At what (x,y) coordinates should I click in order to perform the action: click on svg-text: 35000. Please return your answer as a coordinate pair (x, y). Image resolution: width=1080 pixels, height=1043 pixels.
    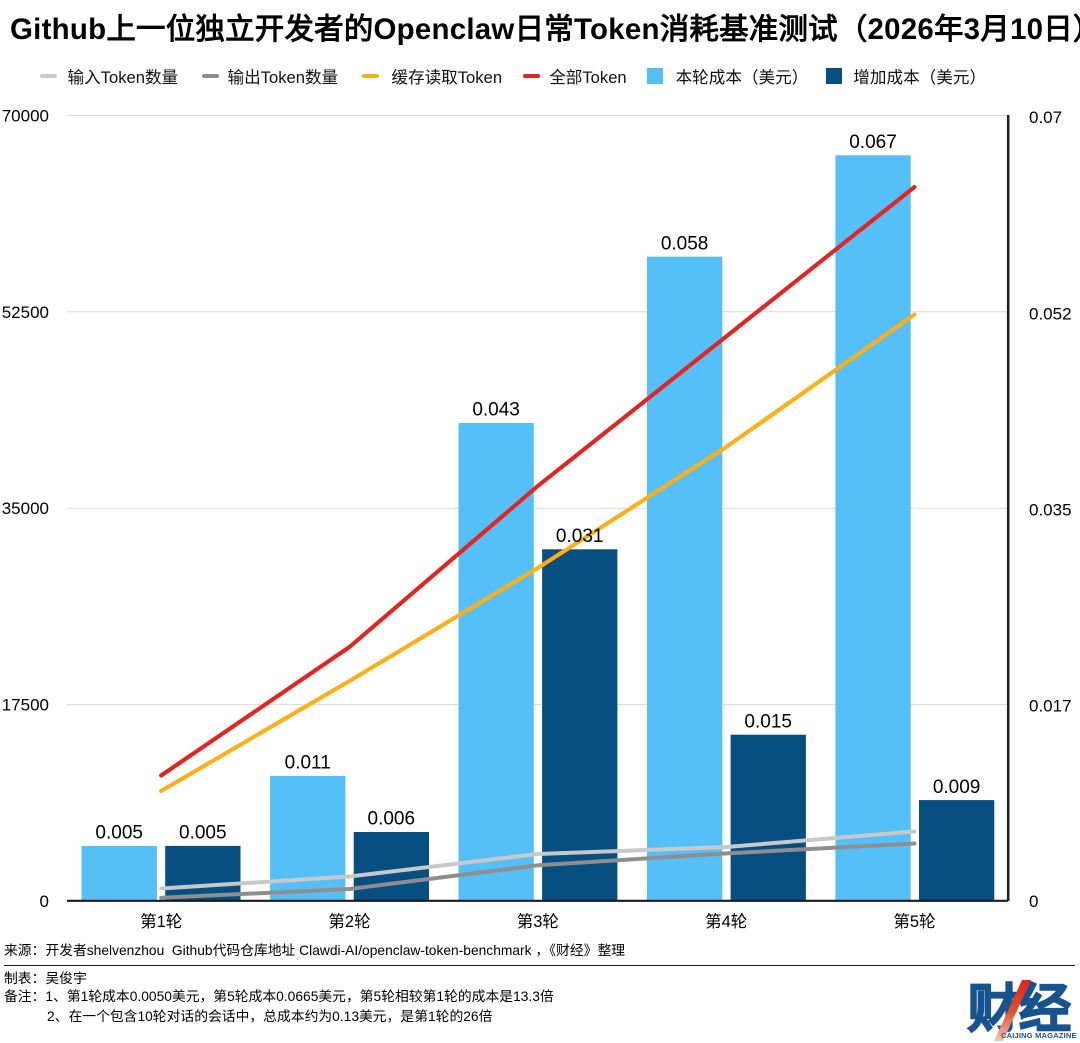
    Looking at the image, I should click on (25, 508).